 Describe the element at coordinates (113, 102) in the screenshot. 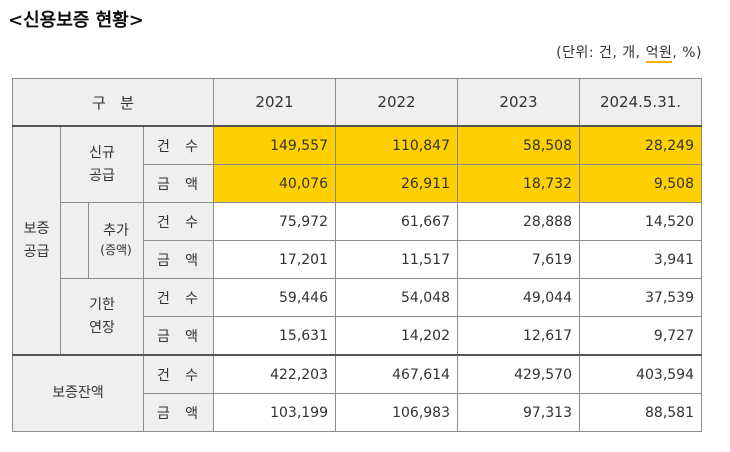

I see `header-category: 구 분` at that location.